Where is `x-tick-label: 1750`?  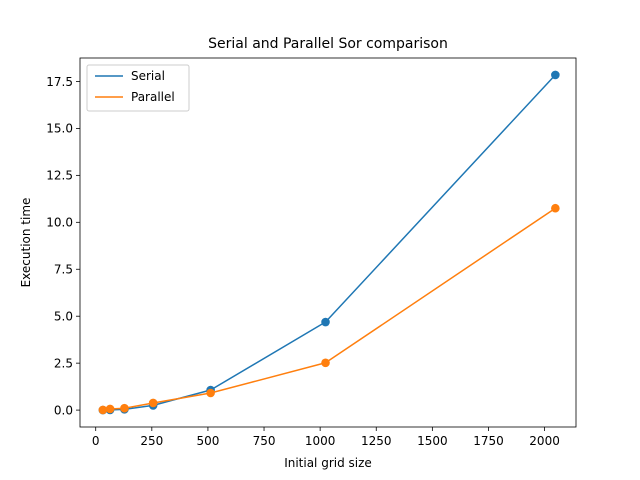
x-tick-label: 1750 is located at coordinates (488, 441).